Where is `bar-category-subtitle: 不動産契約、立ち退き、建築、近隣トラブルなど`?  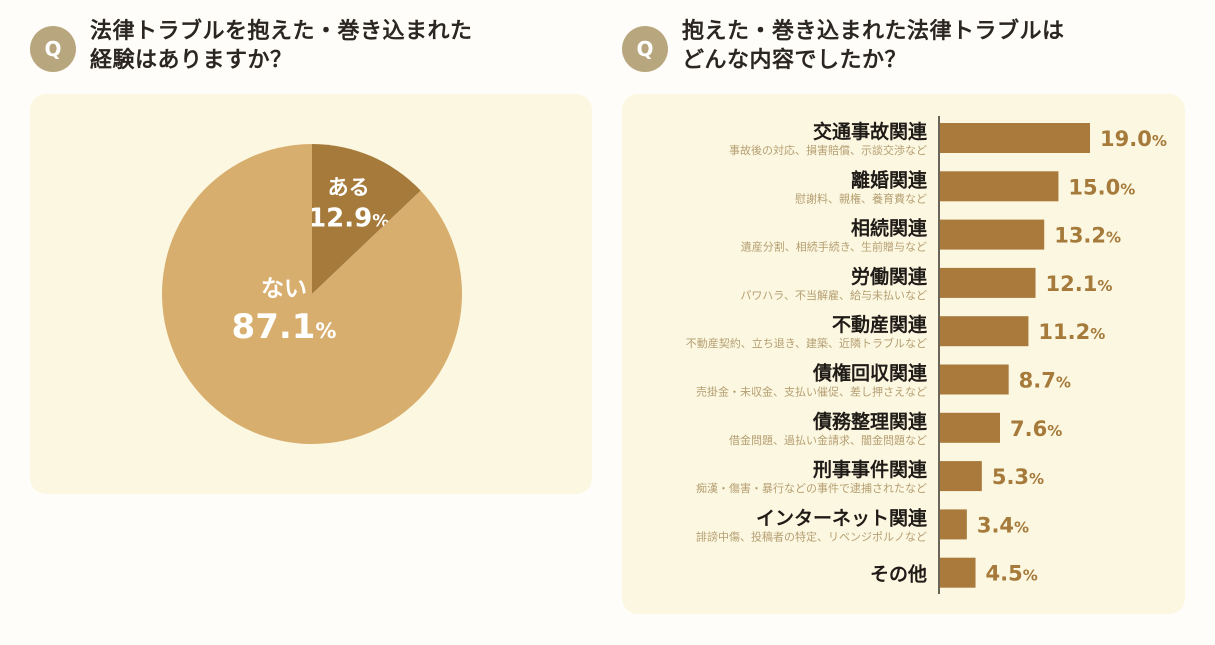
bar-category-subtitle: 不動産契約、立ち退き、建築、近隣トラブルなど is located at coordinates (806, 343).